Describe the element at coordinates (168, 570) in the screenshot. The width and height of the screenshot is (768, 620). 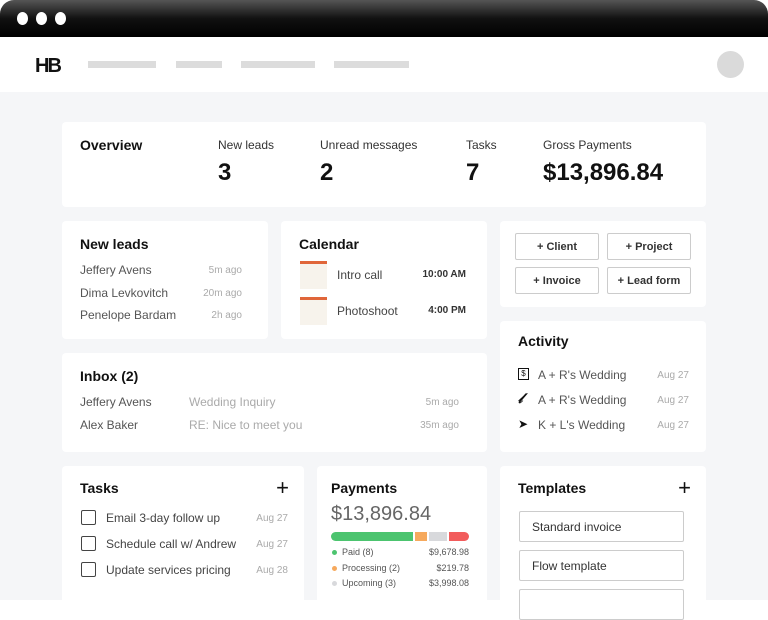
I see `task-label: Update services pricing` at that location.